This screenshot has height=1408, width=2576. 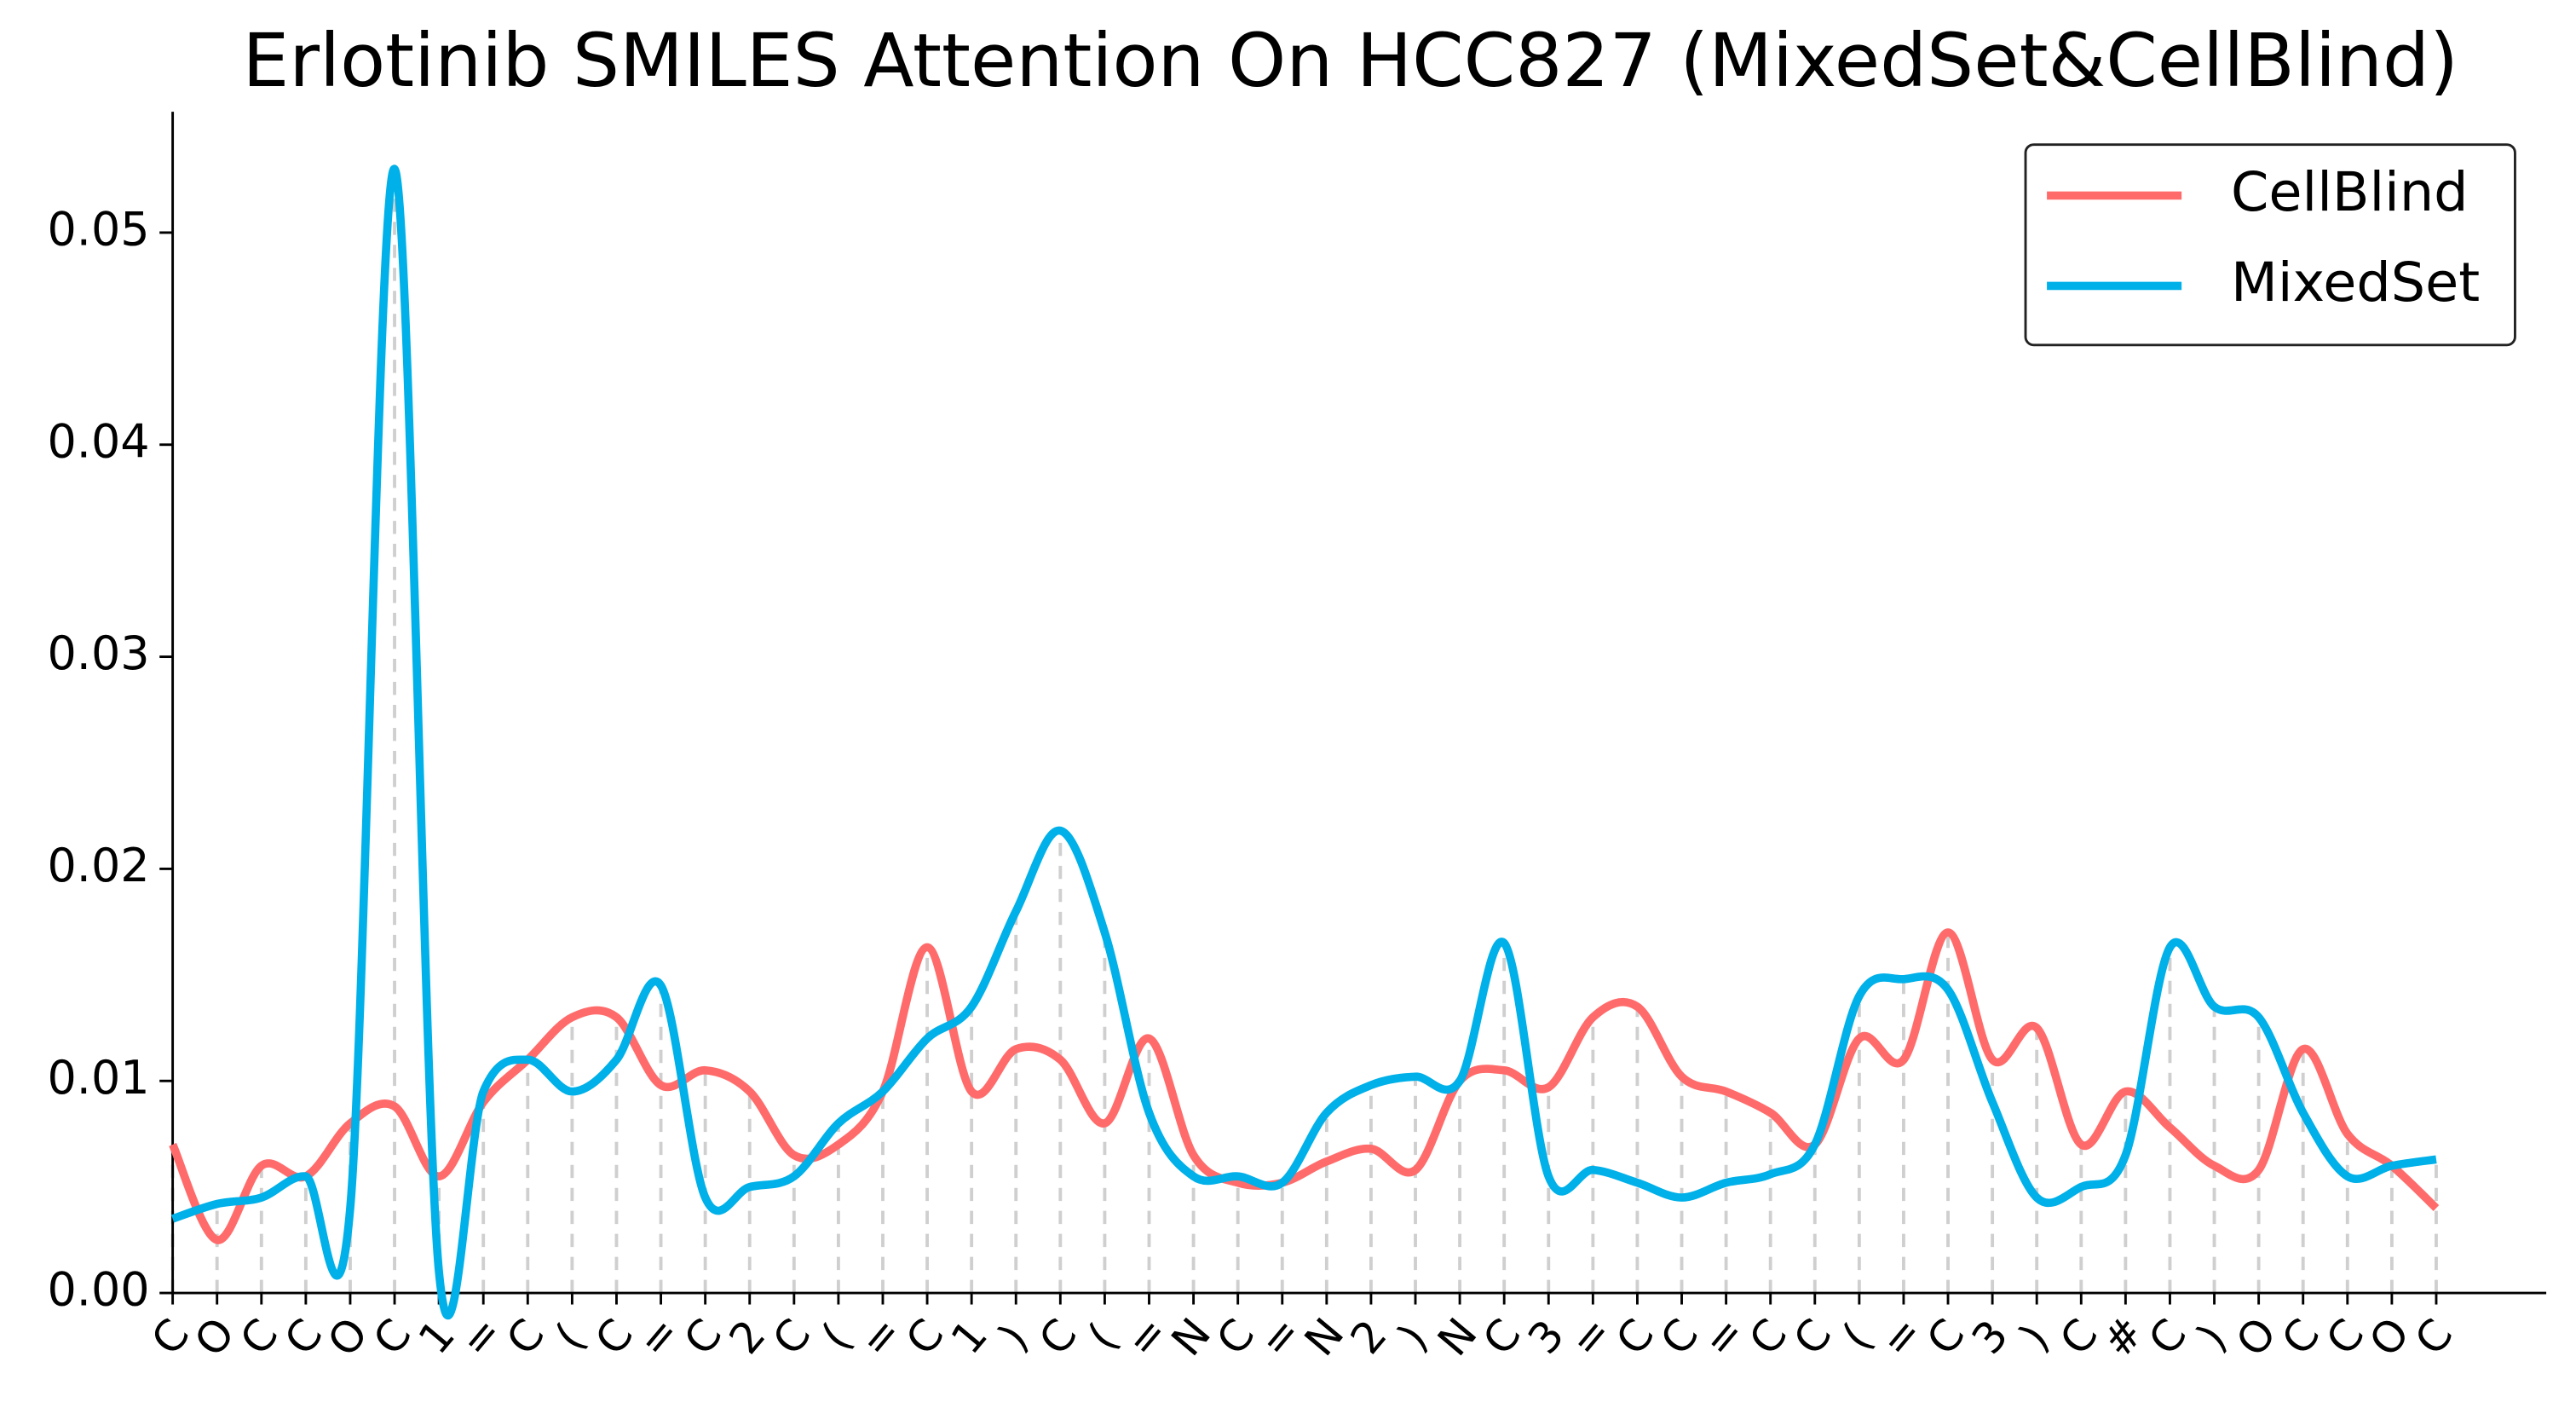 What do you see at coordinates (2355, 282) in the screenshot?
I see `legend-label: MixedSet` at bounding box center [2355, 282].